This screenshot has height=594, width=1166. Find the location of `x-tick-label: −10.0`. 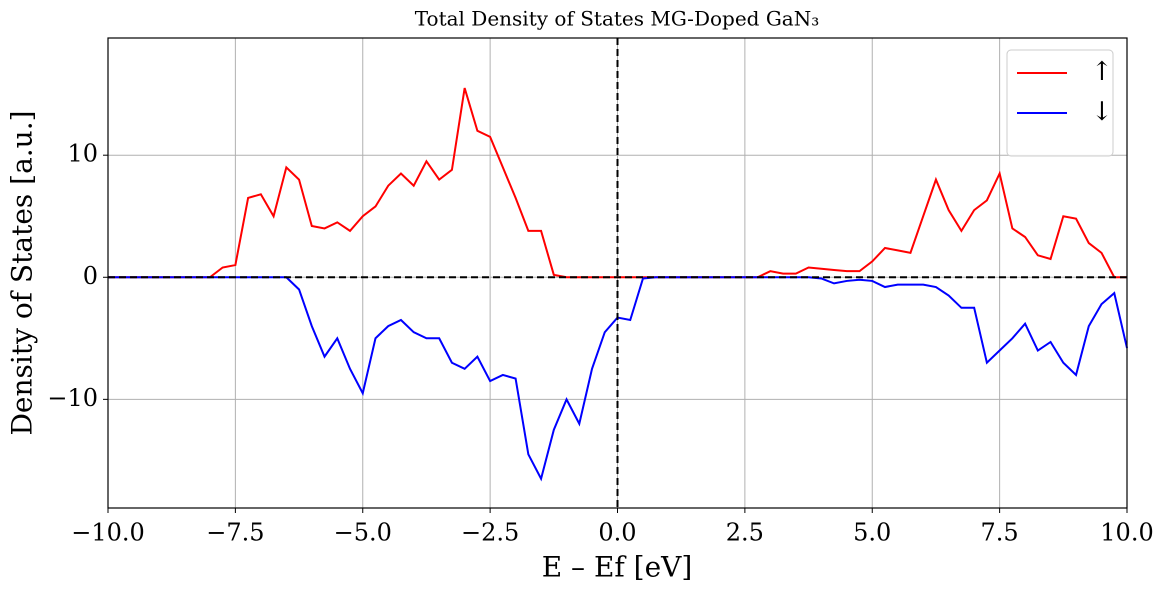

x-tick-label: −10.0 is located at coordinates (108, 533).